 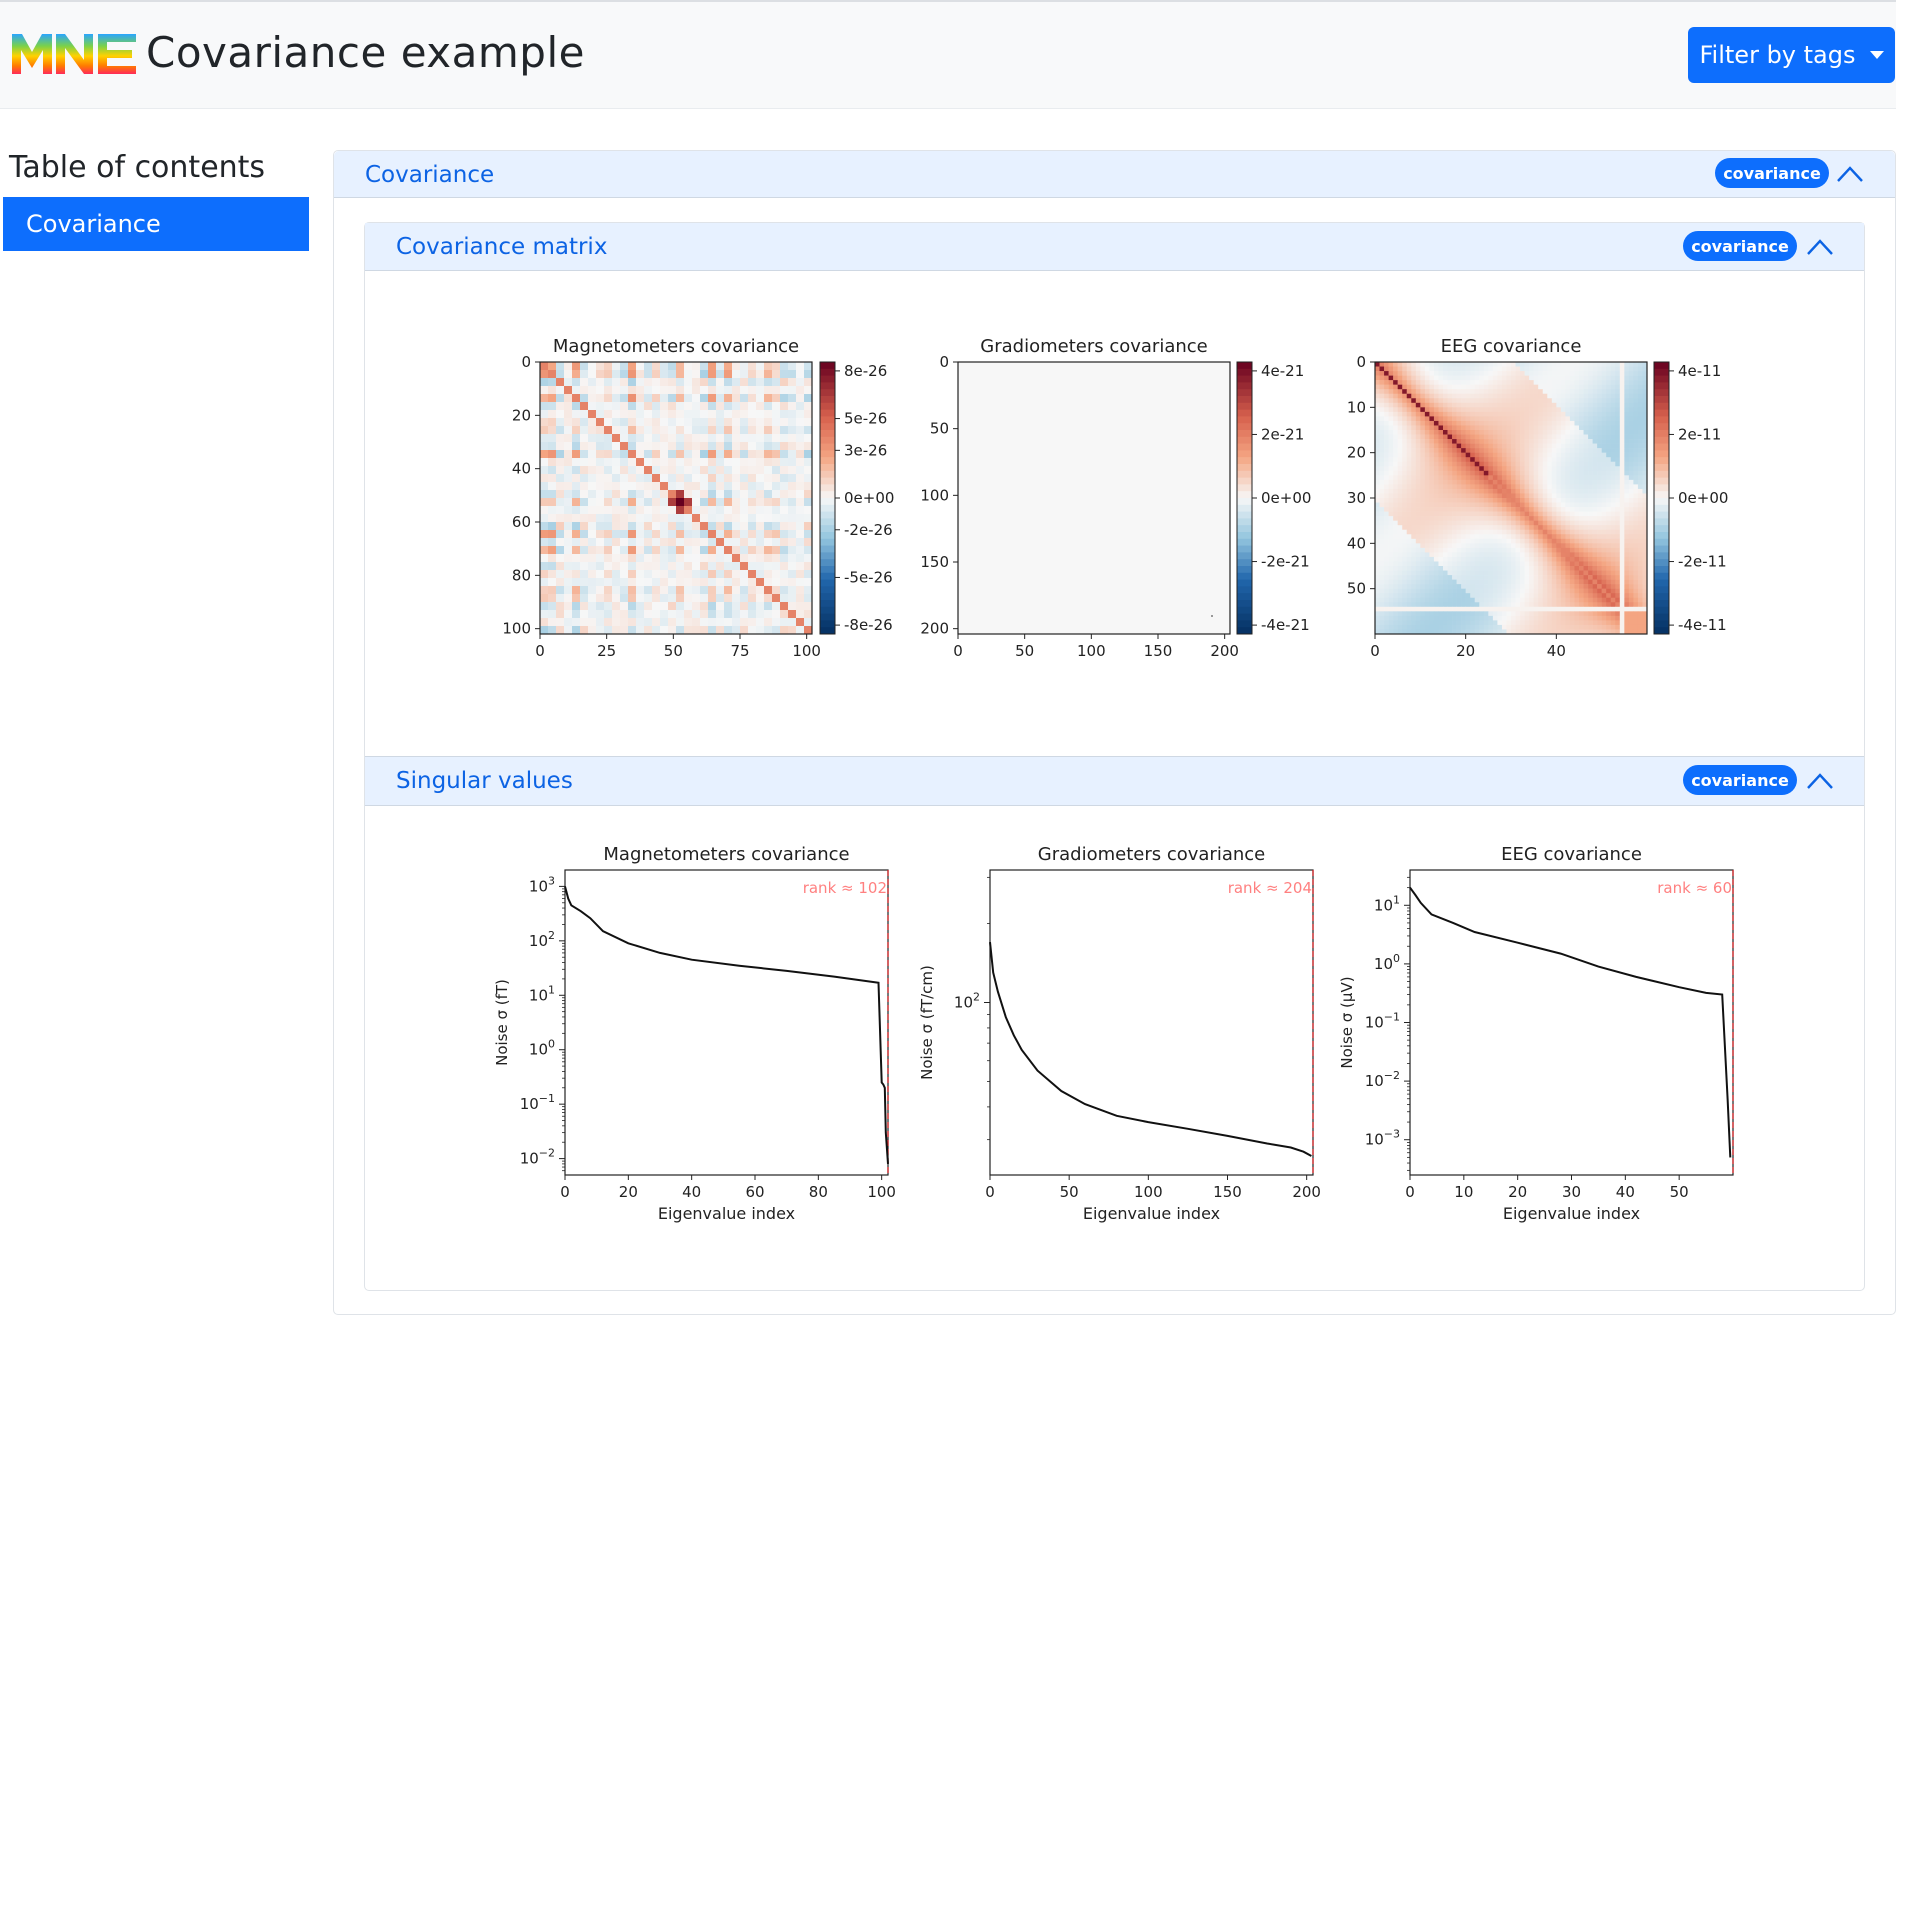 What do you see at coordinates (430, 175) in the screenshot?
I see `section-covariance-title: Covariance` at bounding box center [430, 175].